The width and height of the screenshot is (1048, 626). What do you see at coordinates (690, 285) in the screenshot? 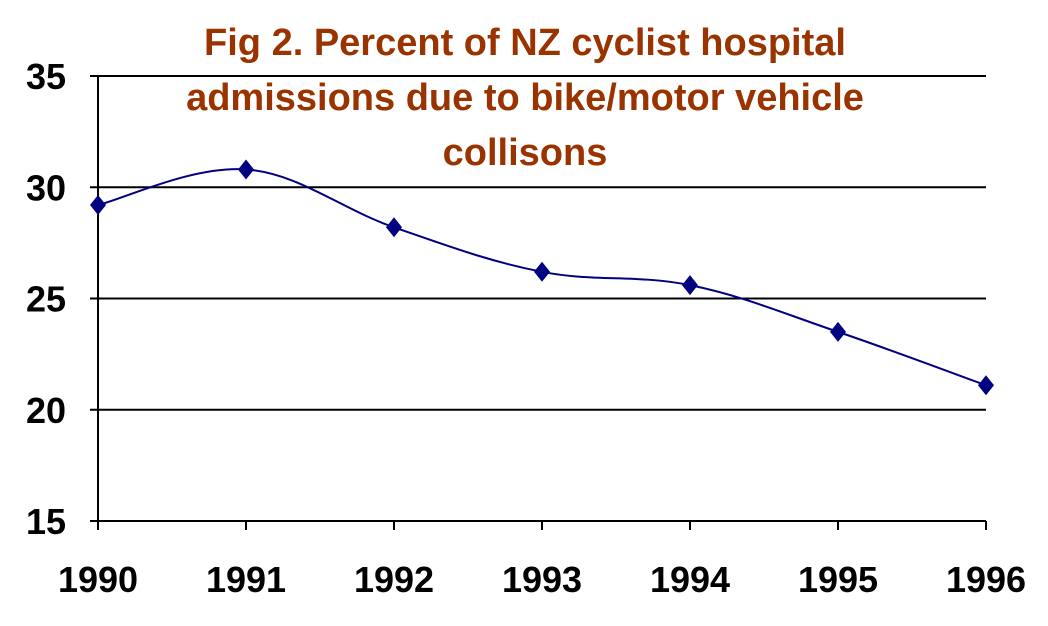
I see `data-point-1994` at bounding box center [690, 285].